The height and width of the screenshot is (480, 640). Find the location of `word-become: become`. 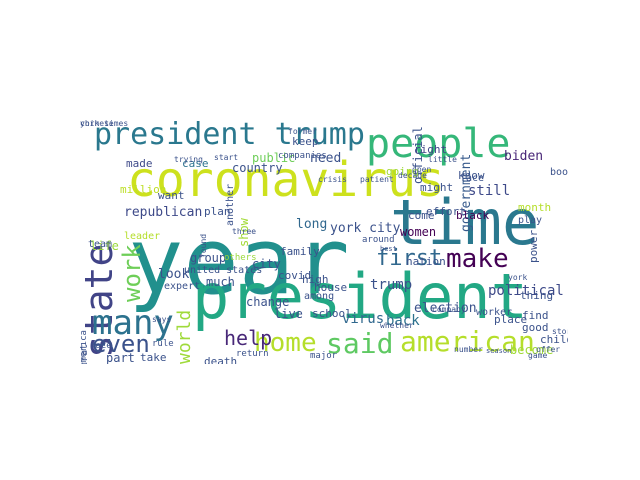

word-become: become is located at coordinates (532, 350).